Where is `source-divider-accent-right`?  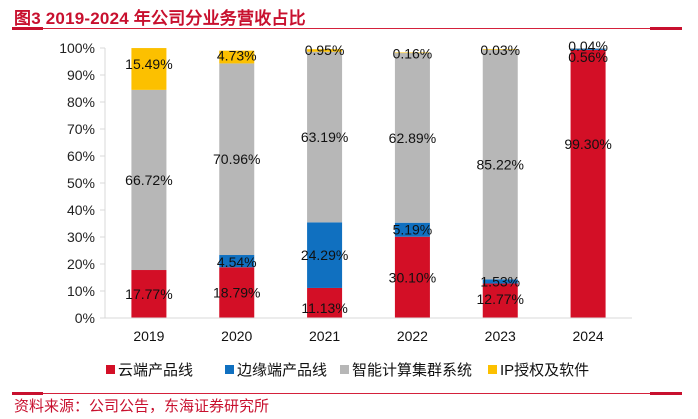 source-divider-accent-right is located at coordinates (666, 393).